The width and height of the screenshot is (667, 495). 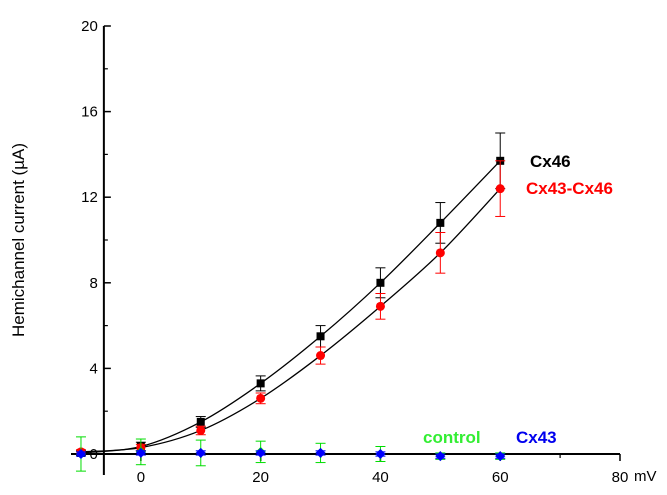 I want to click on x-tick-label: 20, so click(x=260, y=477).